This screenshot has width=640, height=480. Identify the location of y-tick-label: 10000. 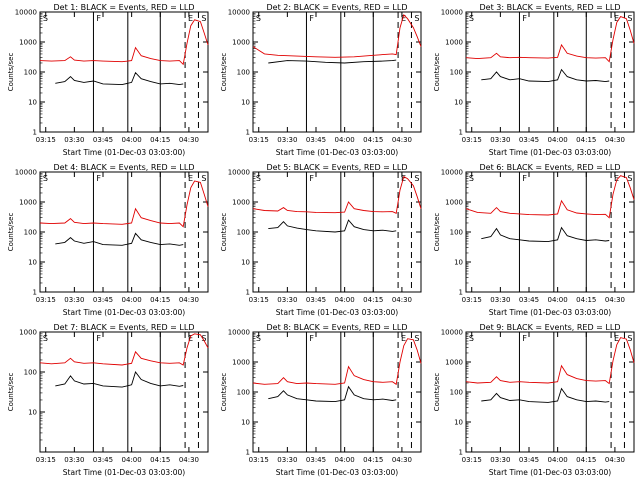
(239, 333).